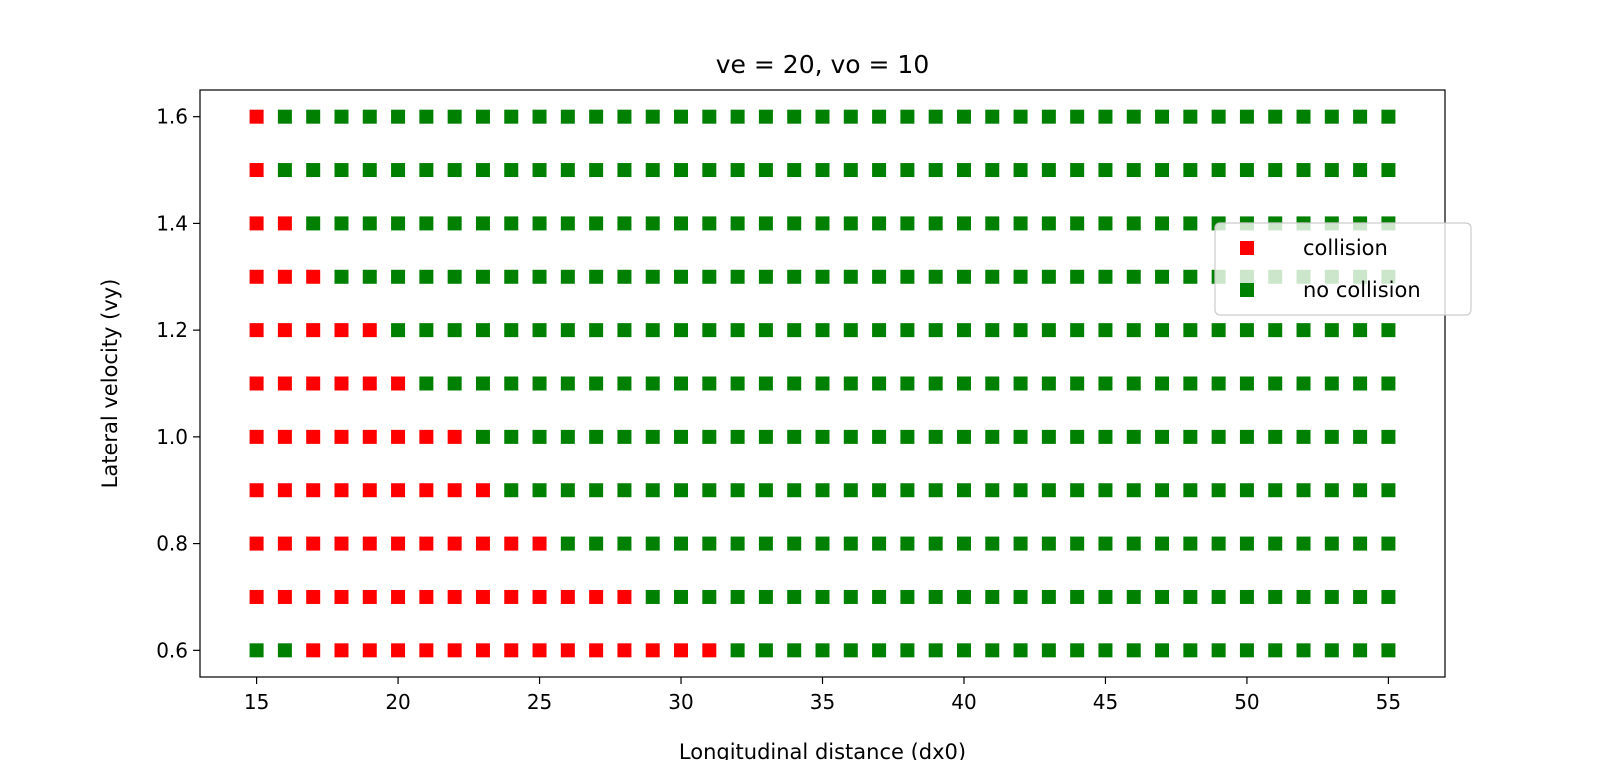 Image resolution: width=1600 pixels, height=760 pixels. What do you see at coordinates (1388, 702) in the screenshot?
I see `x-tick-label: 55` at bounding box center [1388, 702].